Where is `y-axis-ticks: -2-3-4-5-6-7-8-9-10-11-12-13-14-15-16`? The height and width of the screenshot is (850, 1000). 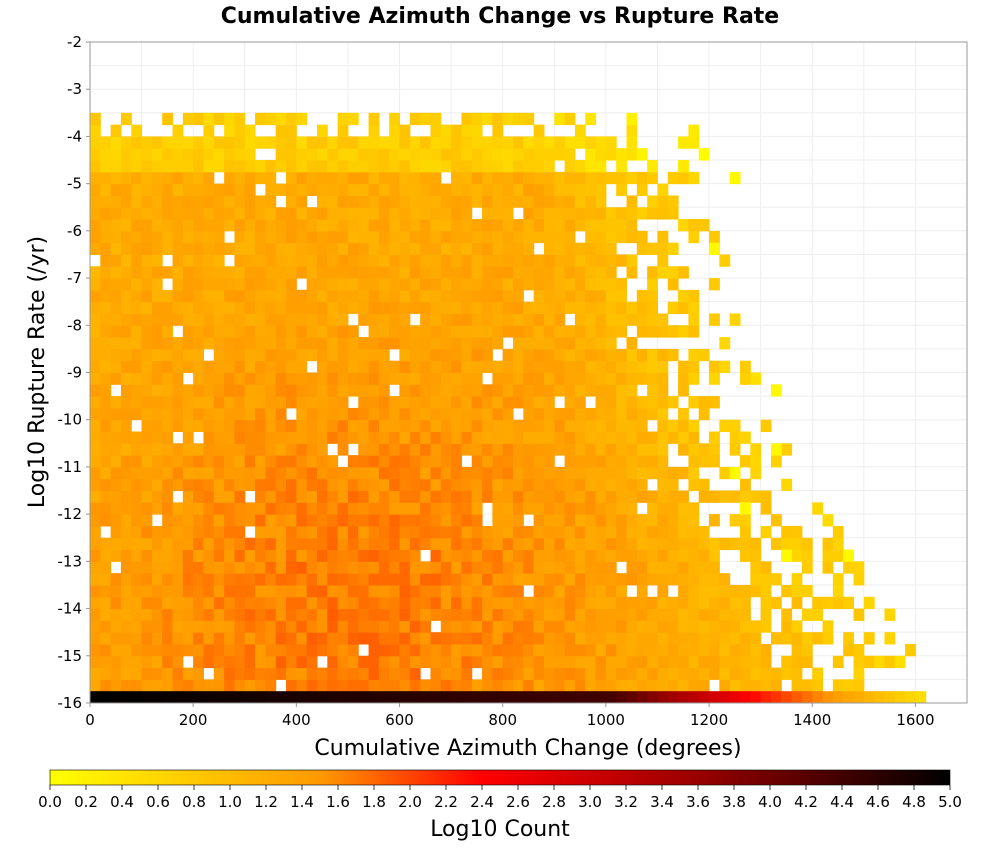
y-axis-ticks: -2-3-4-5-6-7-8-9-10-11-12-13-14-15-16 is located at coordinates (74, 372).